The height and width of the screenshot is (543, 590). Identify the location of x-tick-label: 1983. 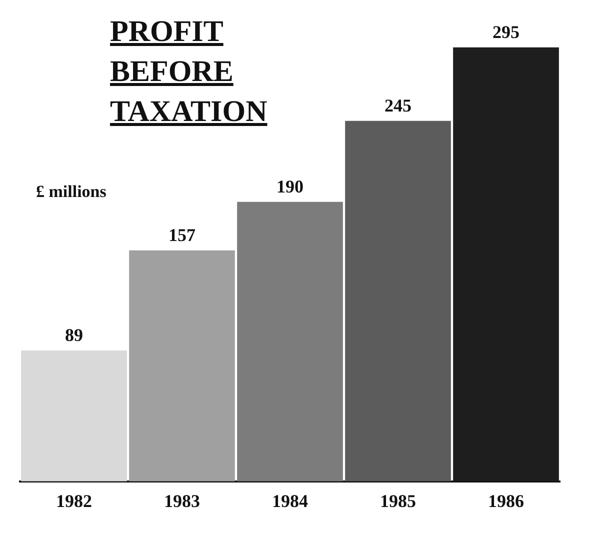
(182, 500).